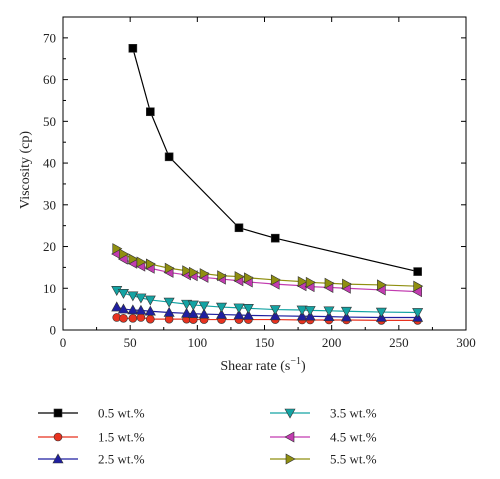 This screenshot has height=479, width=500. I want to click on x-tick-label: 300, so click(466, 342).